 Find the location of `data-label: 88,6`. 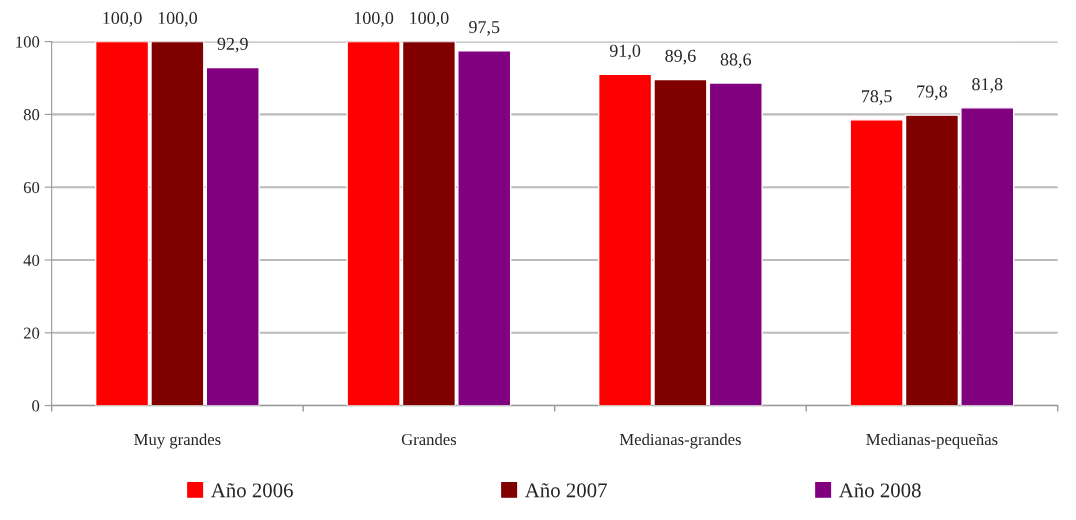

data-label: 88,6 is located at coordinates (736, 61).